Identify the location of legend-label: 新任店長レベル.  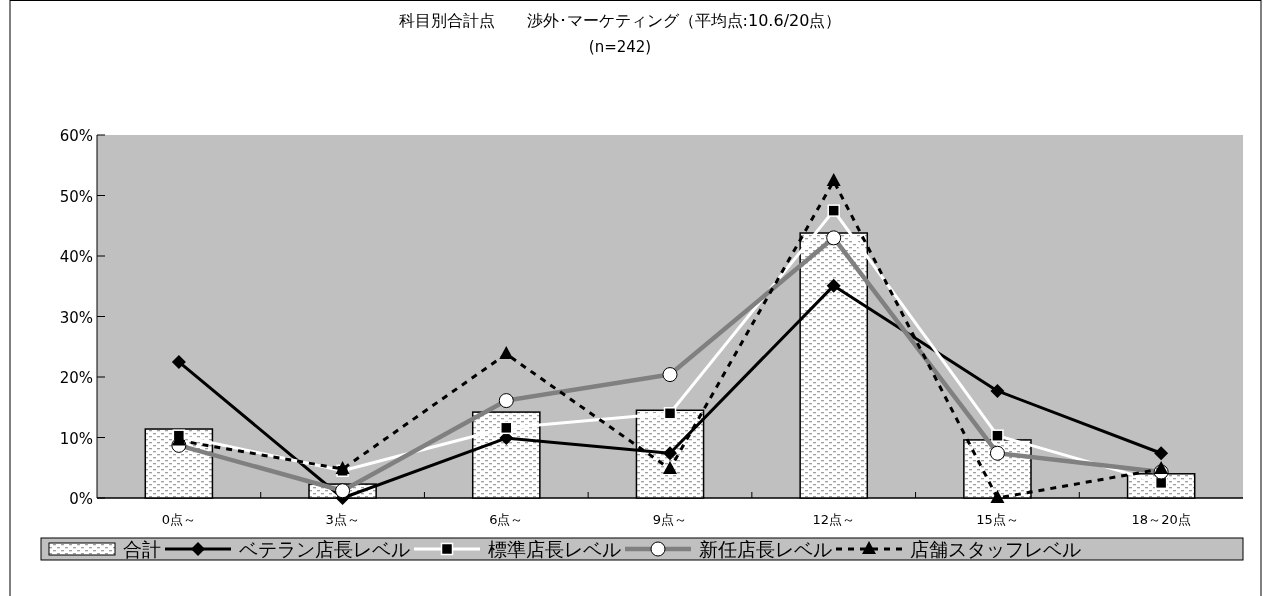
(765, 549).